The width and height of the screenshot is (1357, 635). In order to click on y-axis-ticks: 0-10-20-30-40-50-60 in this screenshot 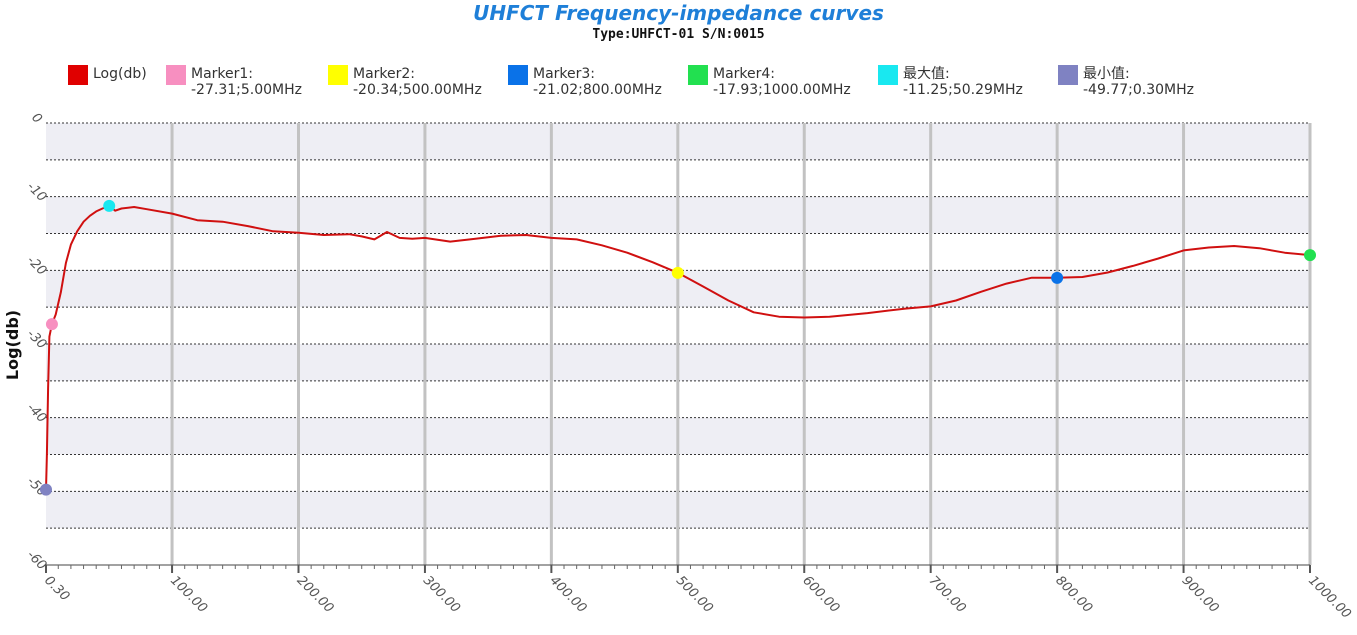, I will do `click(37, 341)`.